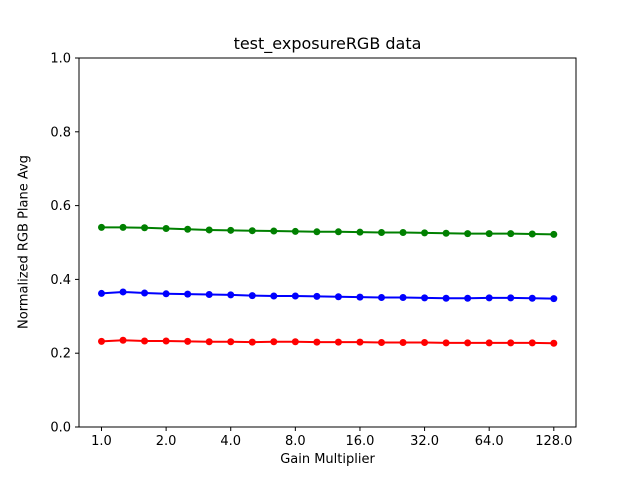 This screenshot has height=480, width=640. Describe the element at coordinates (60, 132) in the screenshot. I see `y-tick-label: 0.8` at that location.